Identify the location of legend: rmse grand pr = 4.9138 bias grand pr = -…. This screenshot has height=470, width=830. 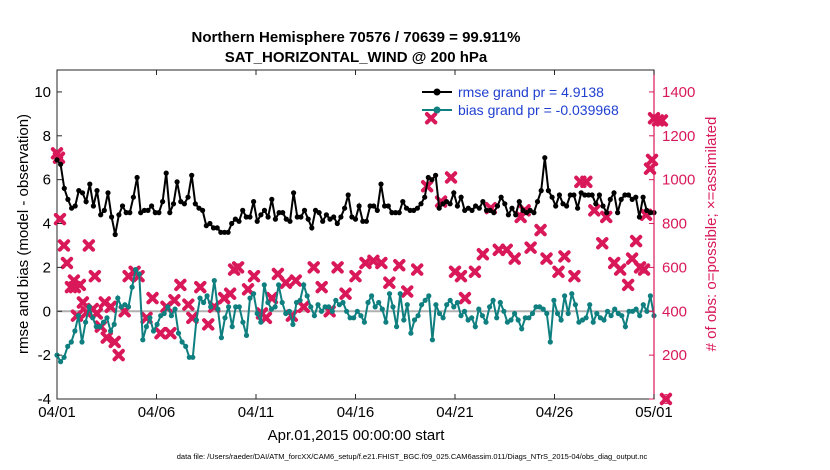
(520, 101).